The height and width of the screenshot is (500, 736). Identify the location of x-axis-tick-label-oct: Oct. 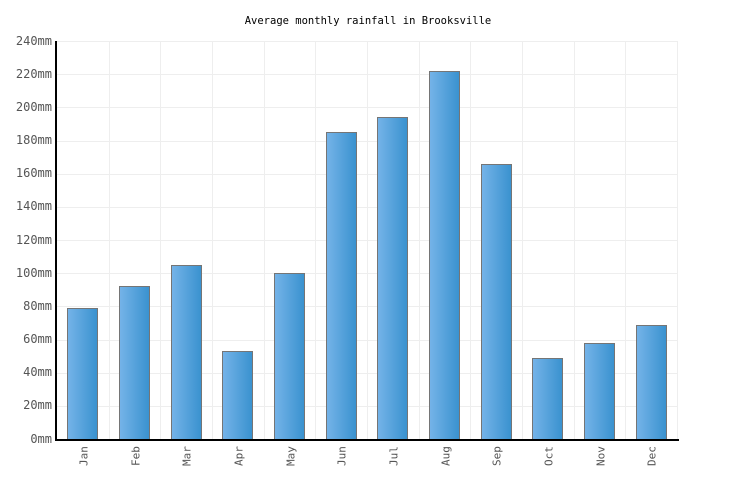
(549, 456).